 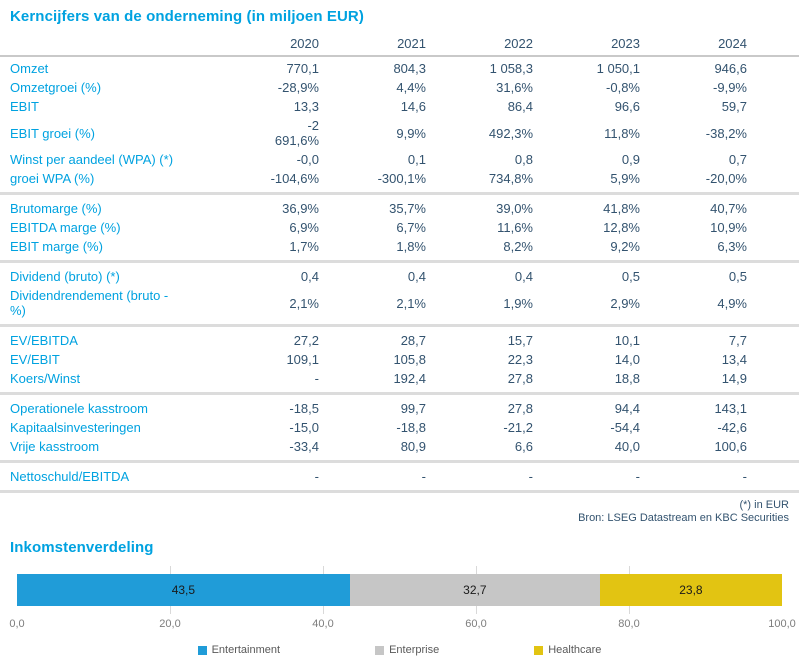 What do you see at coordinates (630, 159) in the screenshot?
I see `metric-value: 0,9` at bounding box center [630, 159].